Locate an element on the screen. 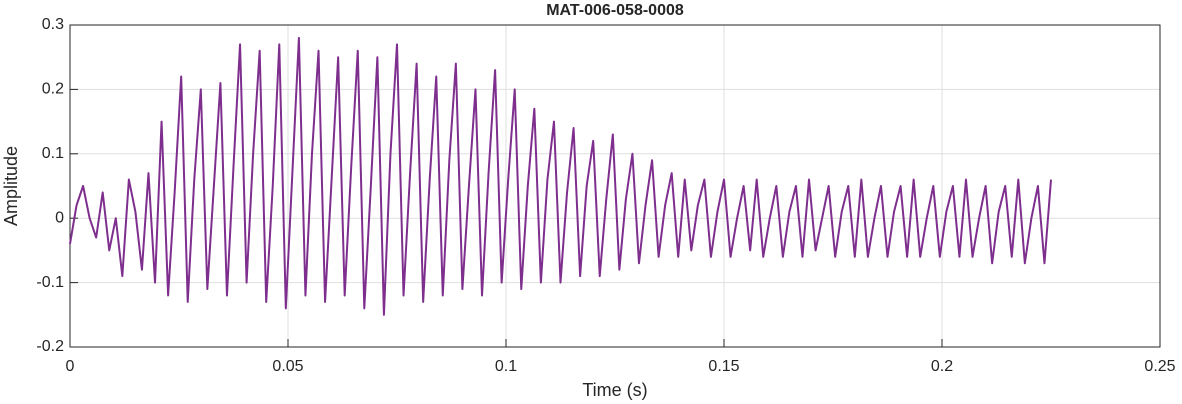 This screenshot has width=1182, height=404. y-tick-label: 0.1 is located at coordinates (53, 153).